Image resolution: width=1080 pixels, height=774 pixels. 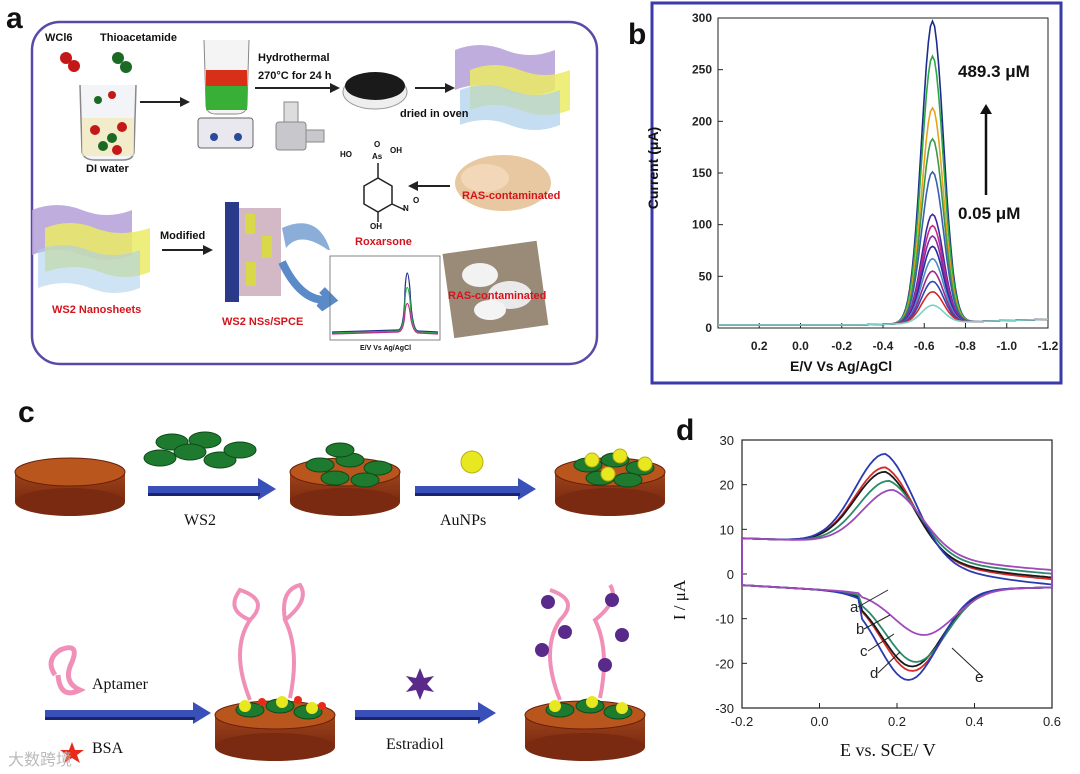 I want to click on chem-o: O, so click(x=377, y=144).